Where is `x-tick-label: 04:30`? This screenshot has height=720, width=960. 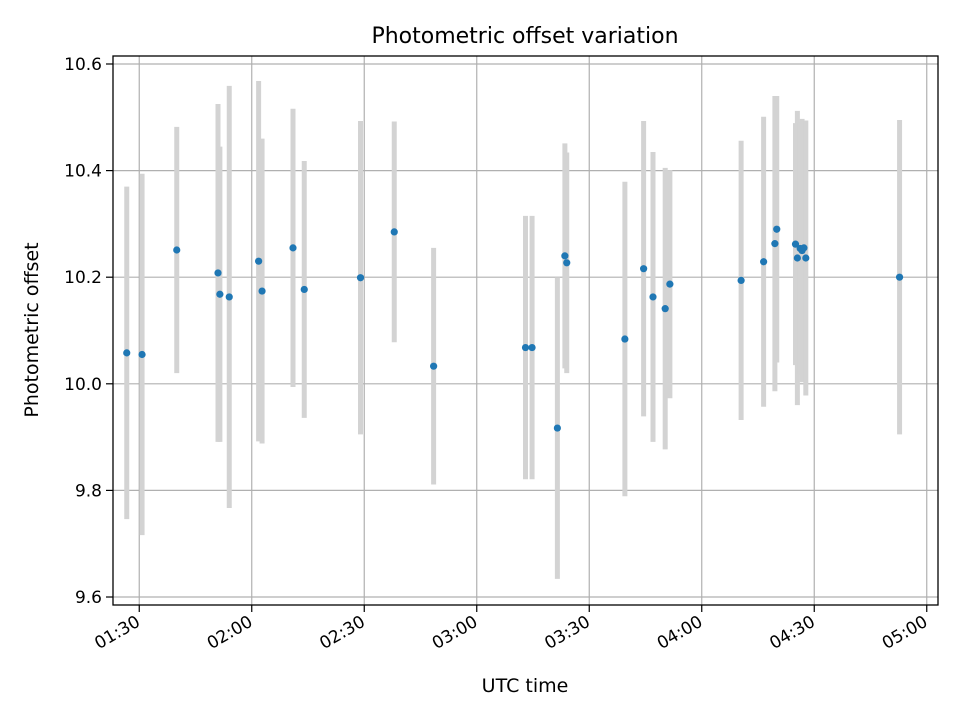 x-tick-label: 04:30 is located at coordinates (792, 633).